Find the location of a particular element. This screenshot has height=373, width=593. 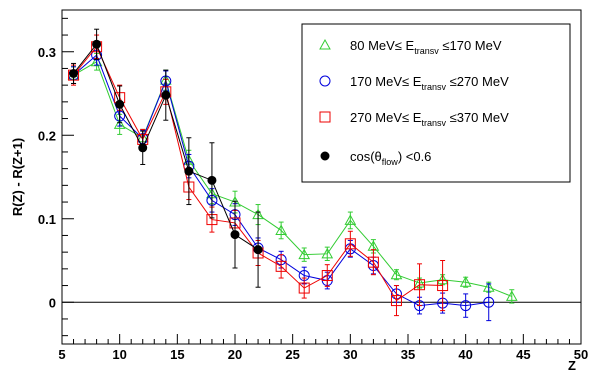

x-tick-label: 40 is located at coordinates (465, 354).